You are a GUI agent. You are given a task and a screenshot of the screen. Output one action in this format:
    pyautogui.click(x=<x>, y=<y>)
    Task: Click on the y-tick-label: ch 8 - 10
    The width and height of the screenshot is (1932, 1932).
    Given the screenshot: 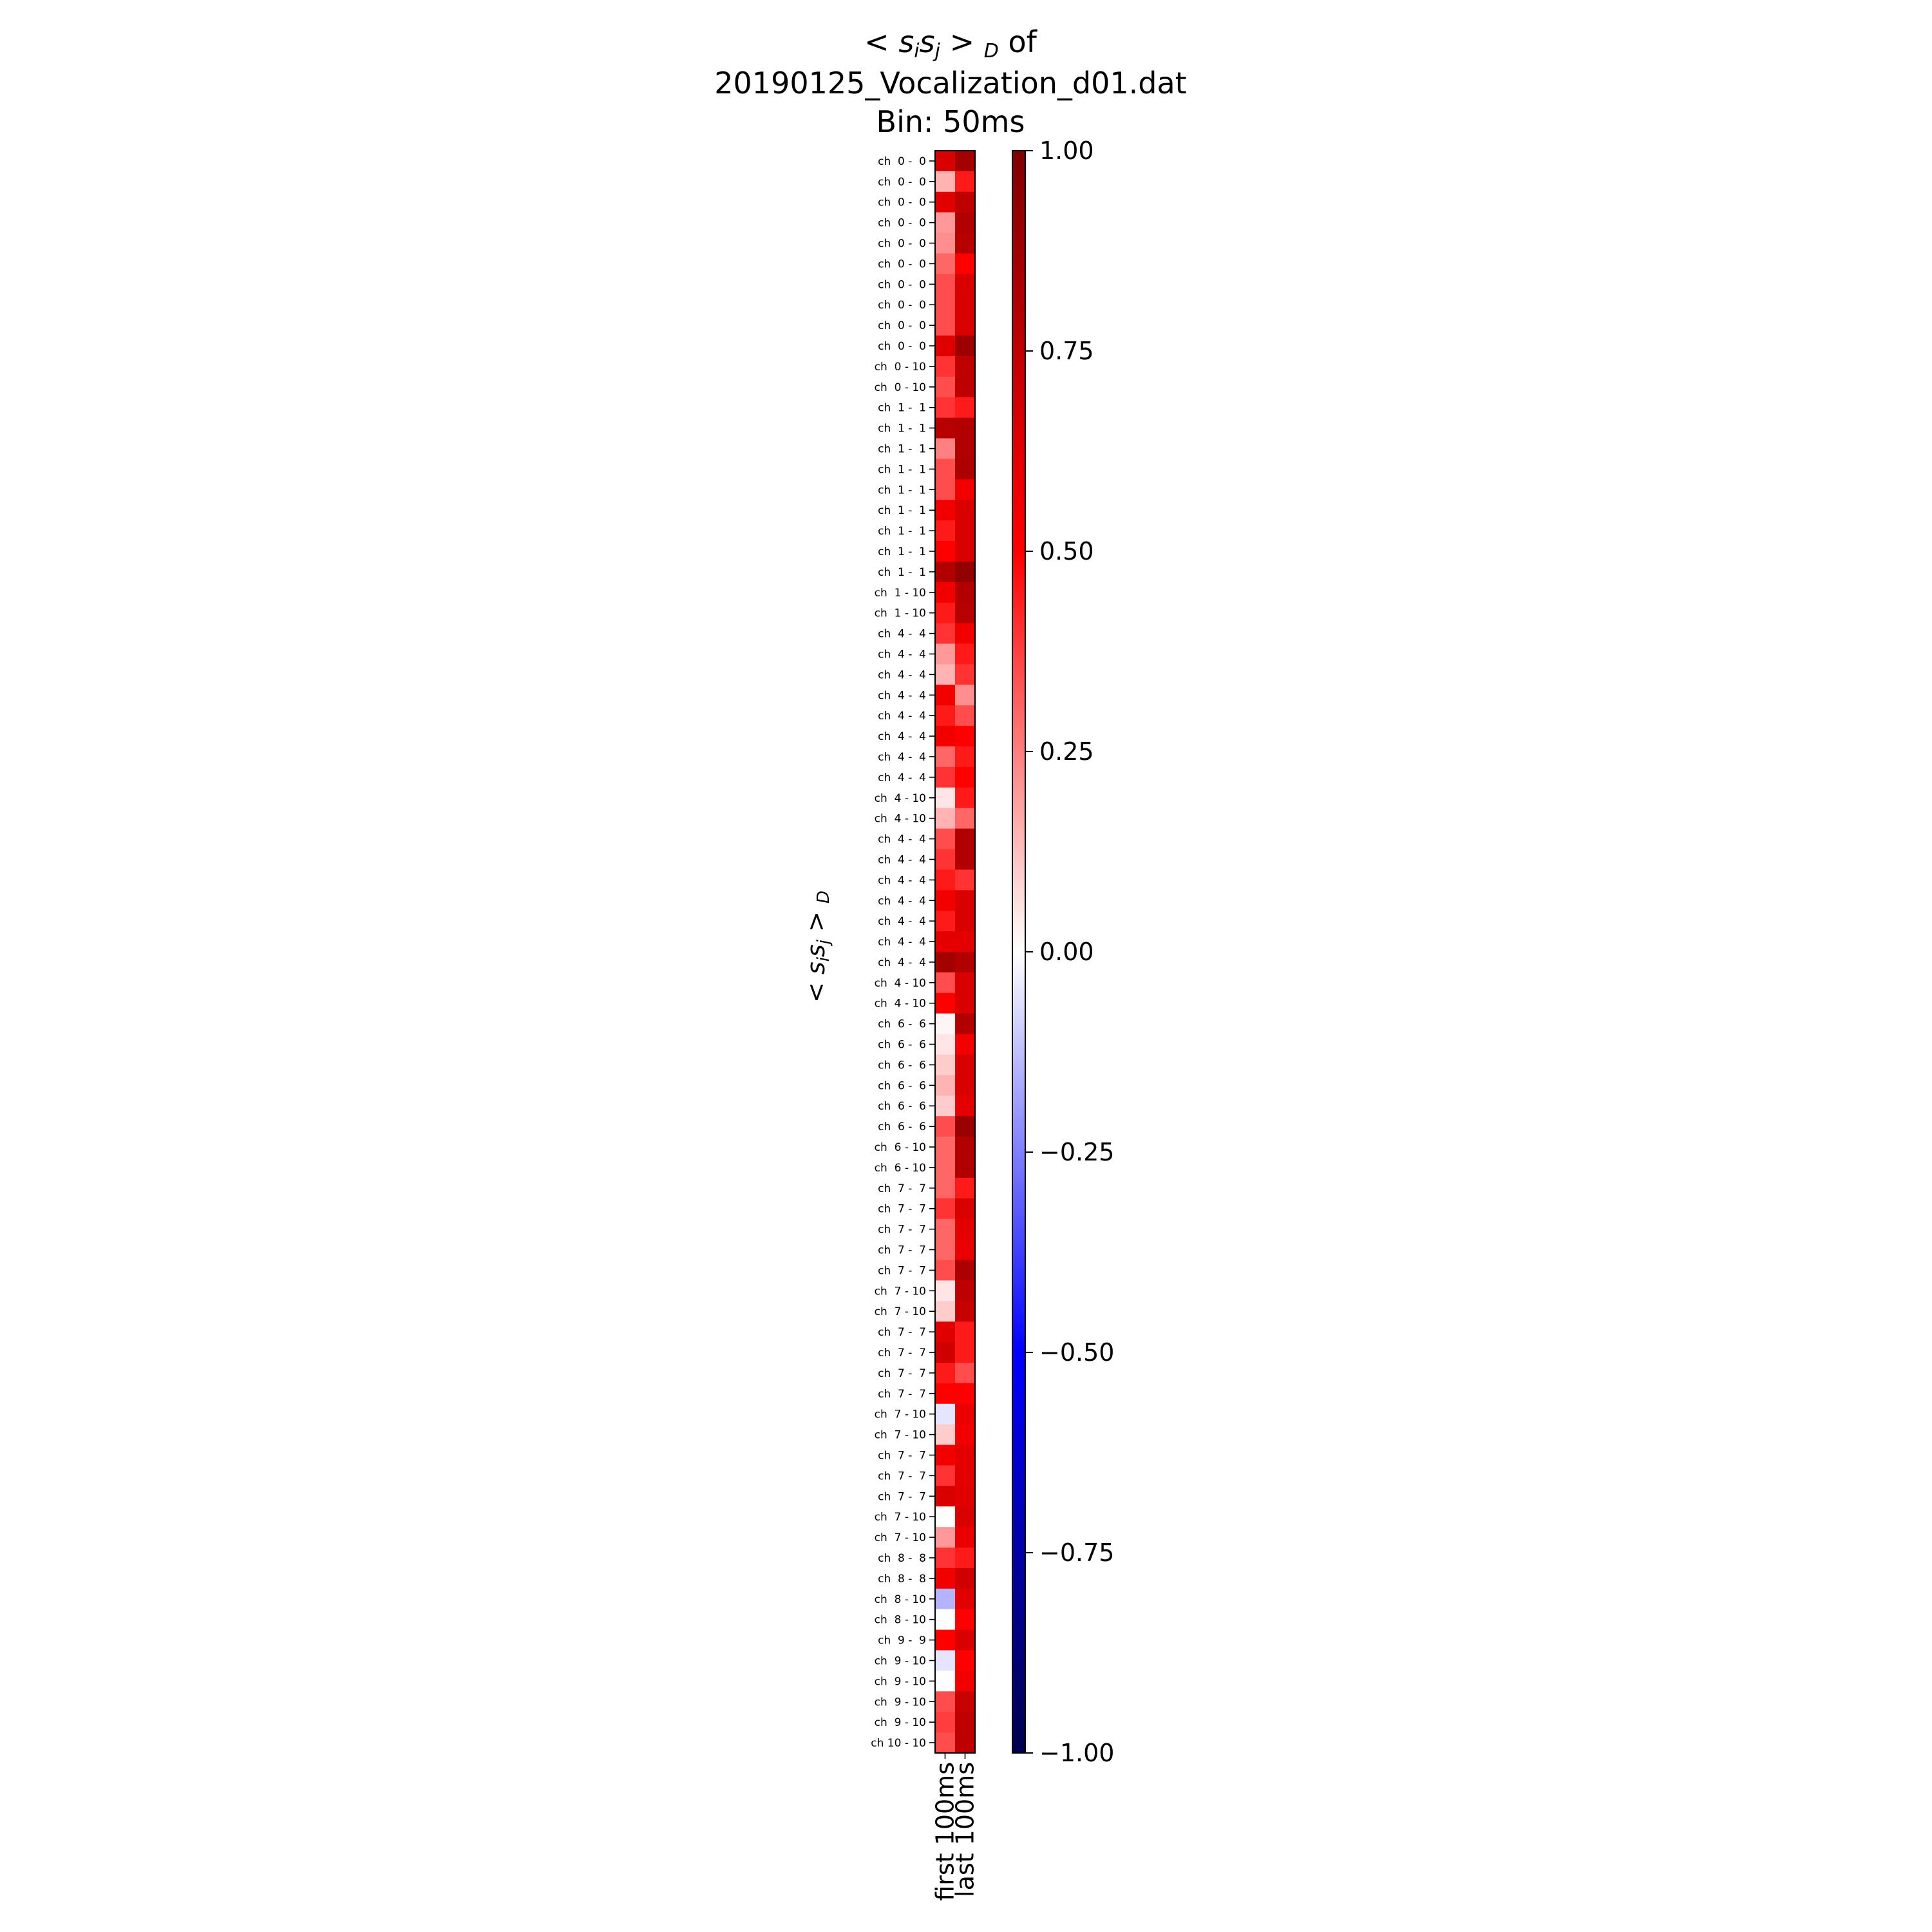 What is the action you would take?
    pyautogui.click(x=901, y=1599)
    